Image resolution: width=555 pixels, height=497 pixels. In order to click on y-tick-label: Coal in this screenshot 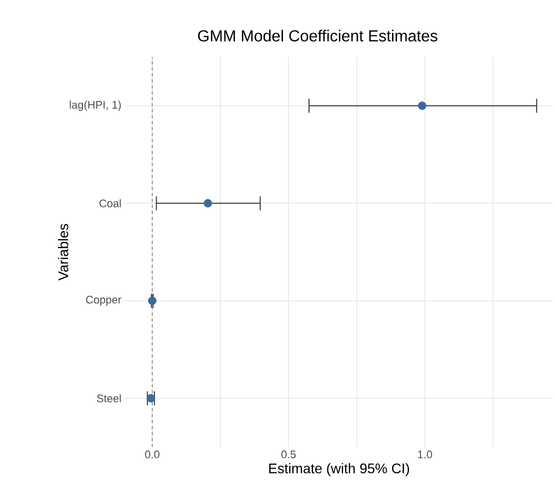, I will do `click(110, 203)`.